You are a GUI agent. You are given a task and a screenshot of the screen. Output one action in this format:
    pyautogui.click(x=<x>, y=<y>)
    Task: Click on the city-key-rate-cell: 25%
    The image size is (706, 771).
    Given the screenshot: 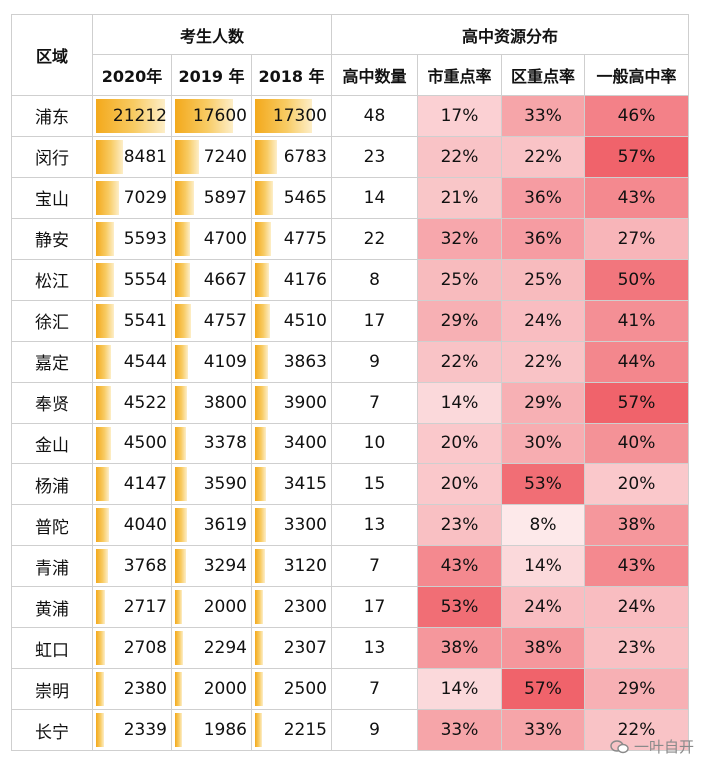 What is the action you would take?
    pyautogui.click(x=459, y=279)
    